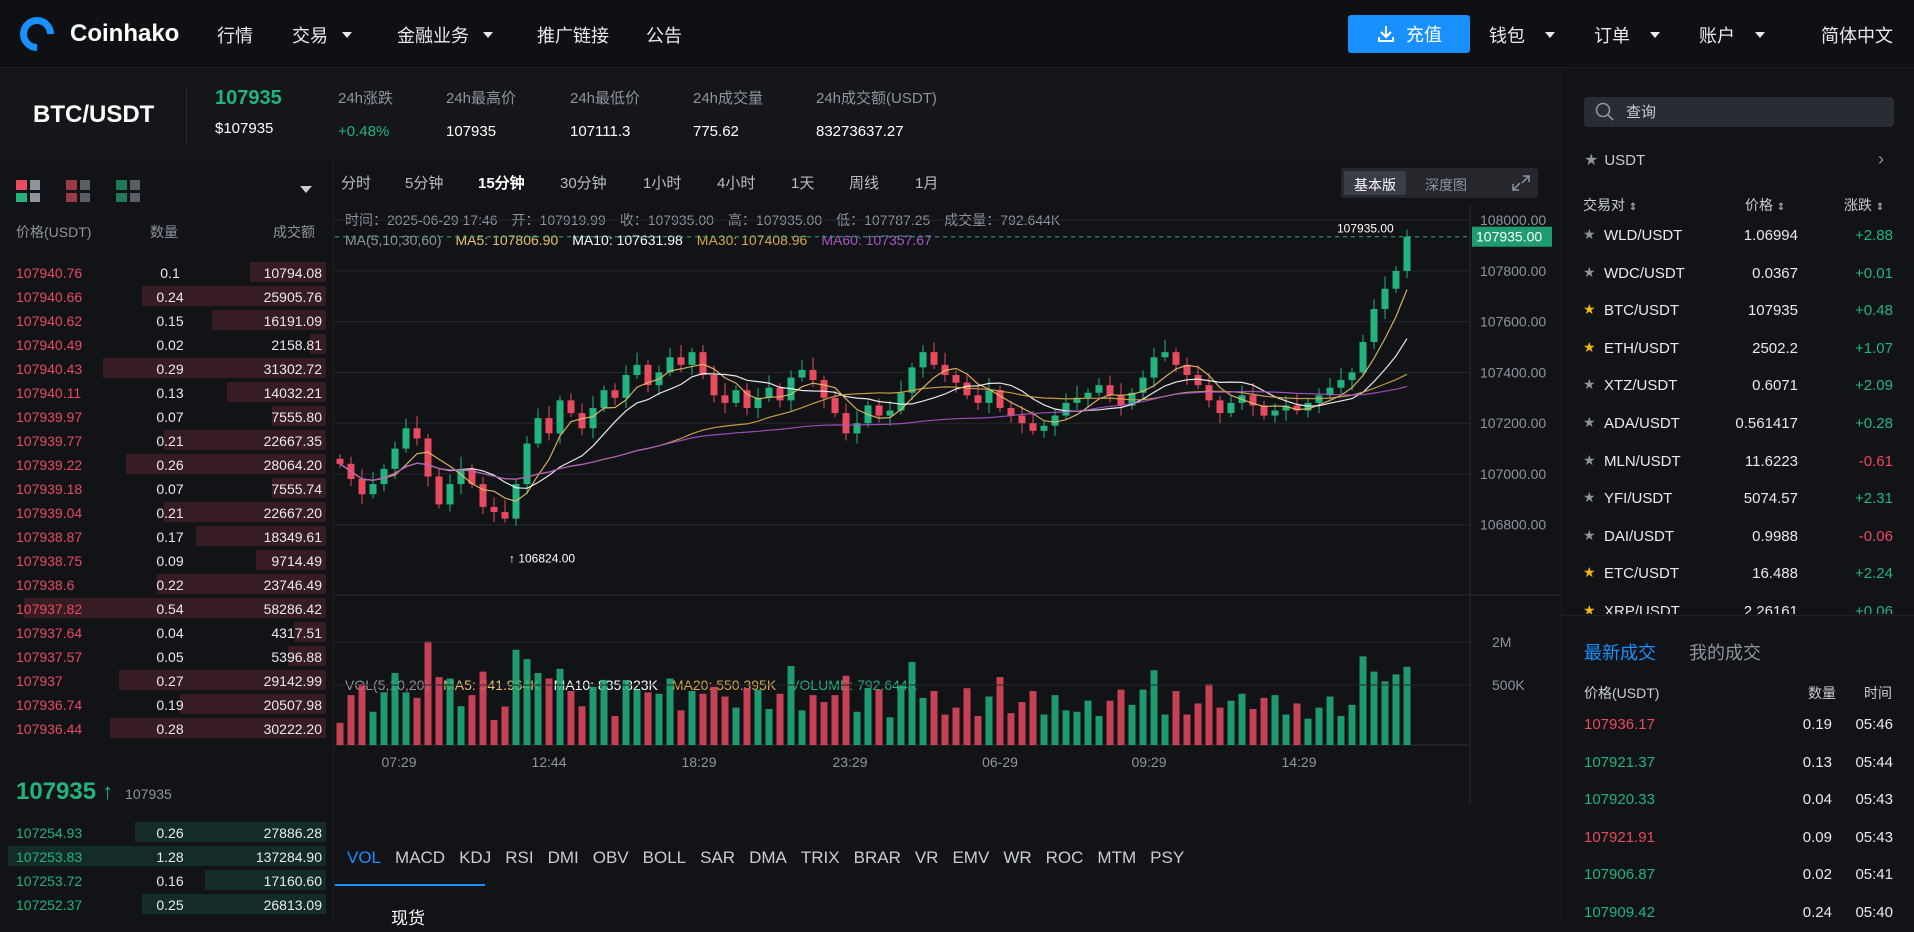  Describe the element at coordinates (927, 183) in the screenshot. I see `timeframe-tab: 1月` at that location.